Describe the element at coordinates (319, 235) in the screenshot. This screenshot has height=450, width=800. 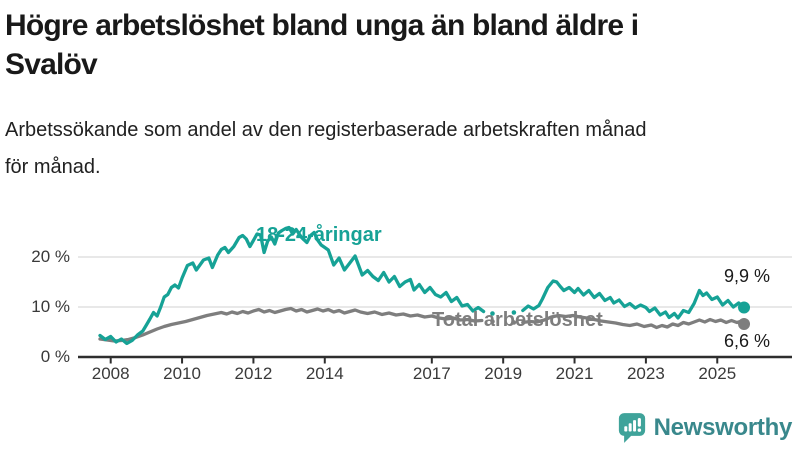
I see `series-label-youth: 18-24-åringar` at that location.